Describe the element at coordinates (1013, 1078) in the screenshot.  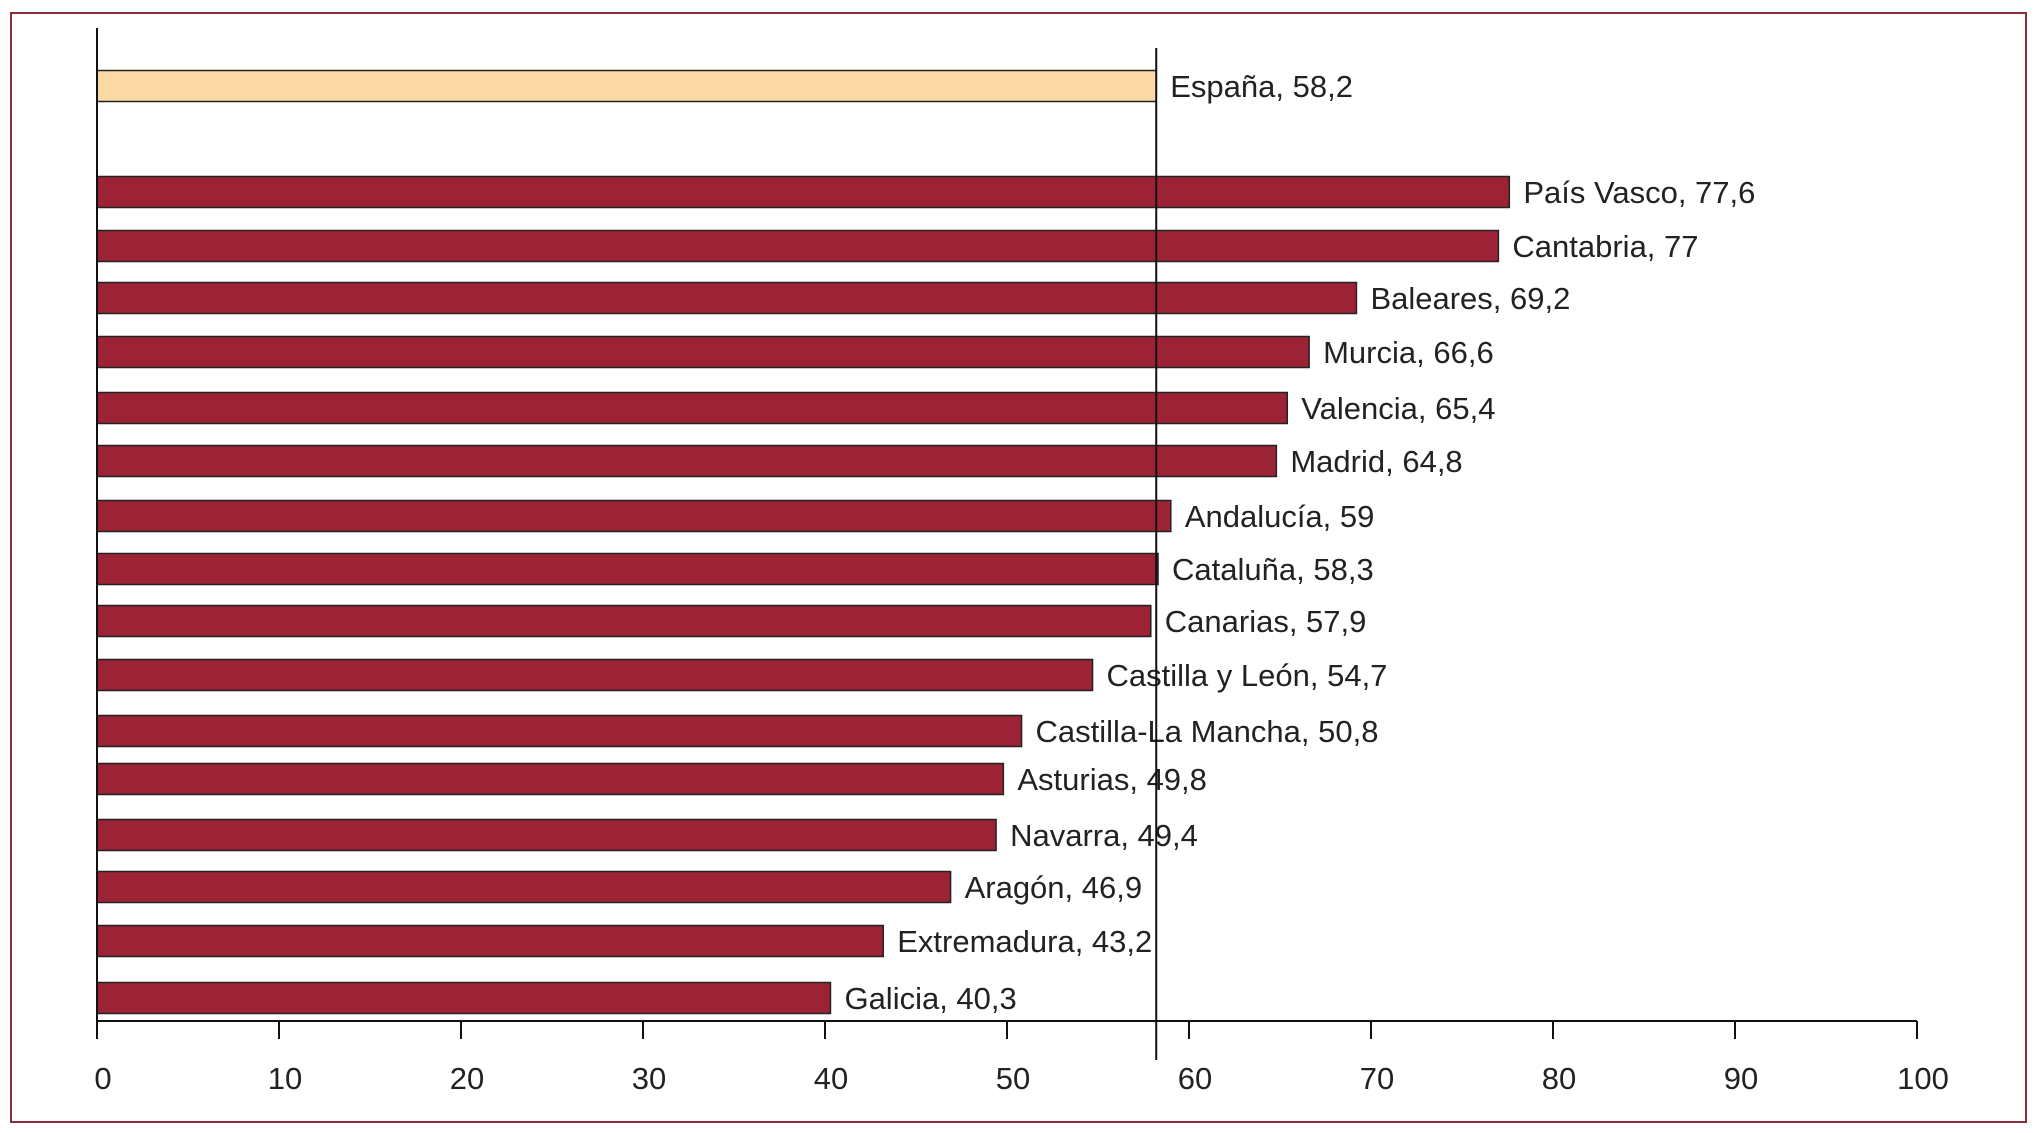
I see `x-tick-label: 50` at that location.